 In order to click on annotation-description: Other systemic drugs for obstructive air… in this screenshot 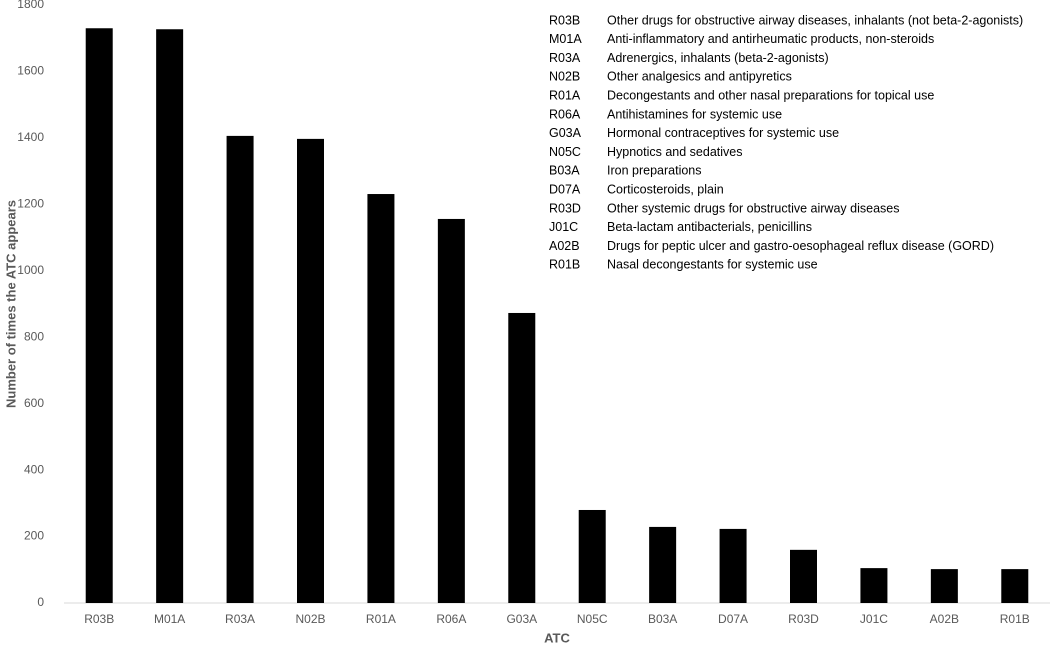, I will do `click(753, 208)`.